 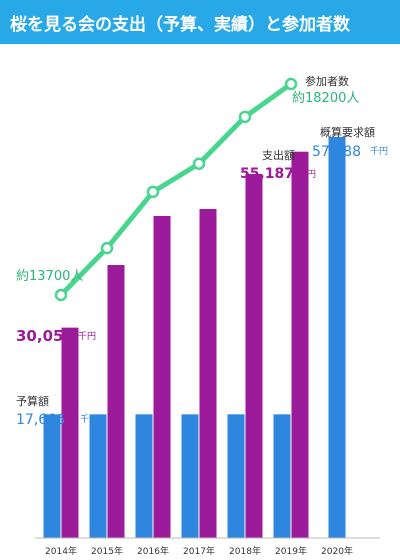 I want to click on spend-label: 支出額, so click(x=278, y=155).